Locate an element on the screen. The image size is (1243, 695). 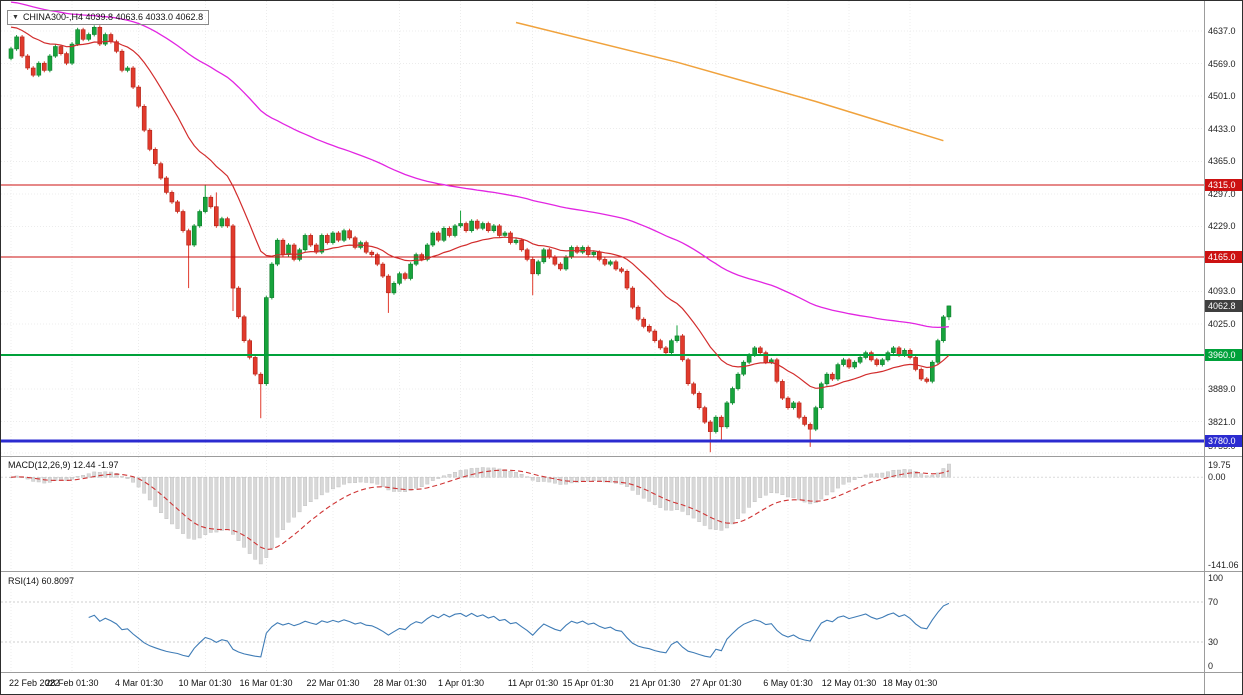
dropdown-marker-icon: ▼ is located at coordinates (15, 17).